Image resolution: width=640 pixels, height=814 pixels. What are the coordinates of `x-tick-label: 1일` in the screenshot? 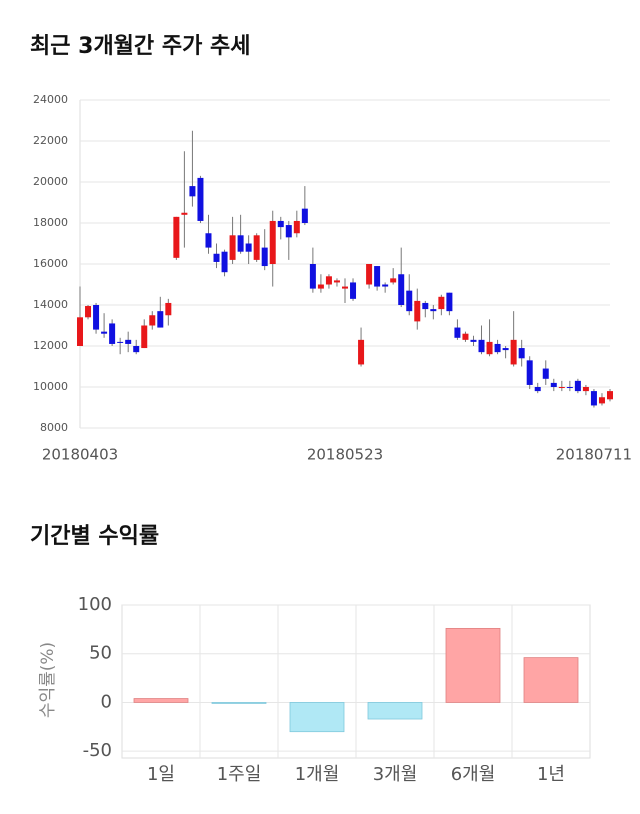 It's located at (161, 774).